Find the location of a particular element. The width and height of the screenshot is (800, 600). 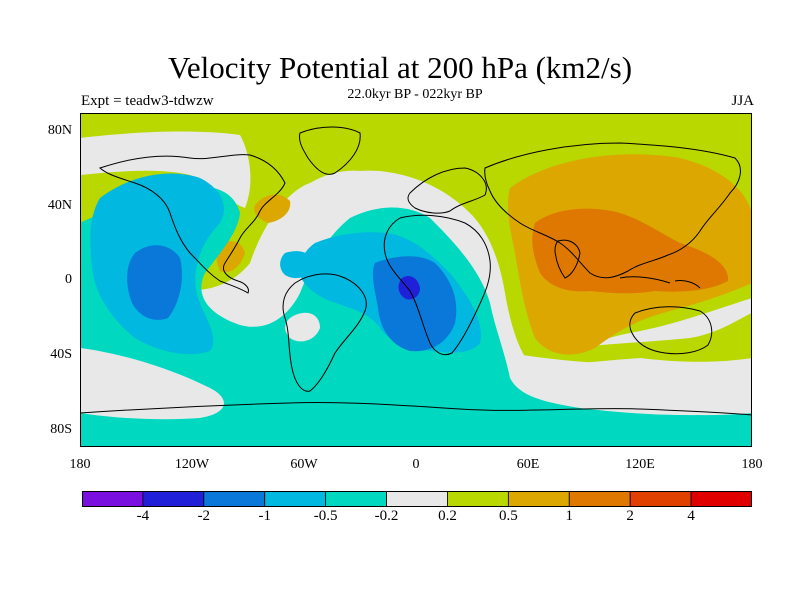

colorbar-label: -4 is located at coordinates (143, 516).